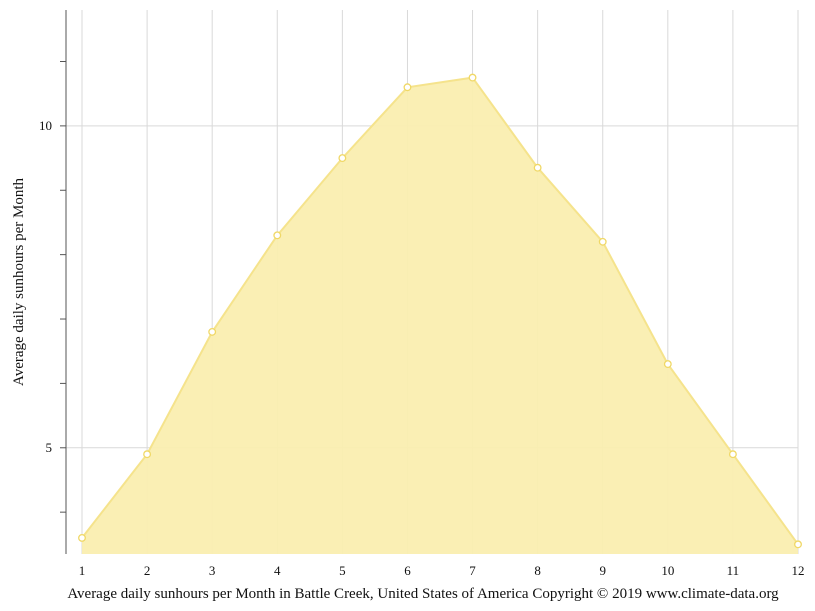 This screenshot has height=611, width=815. Describe the element at coordinates (45, 286) in the screenshot. I see `y-tick-labels: 5 10` at that location.